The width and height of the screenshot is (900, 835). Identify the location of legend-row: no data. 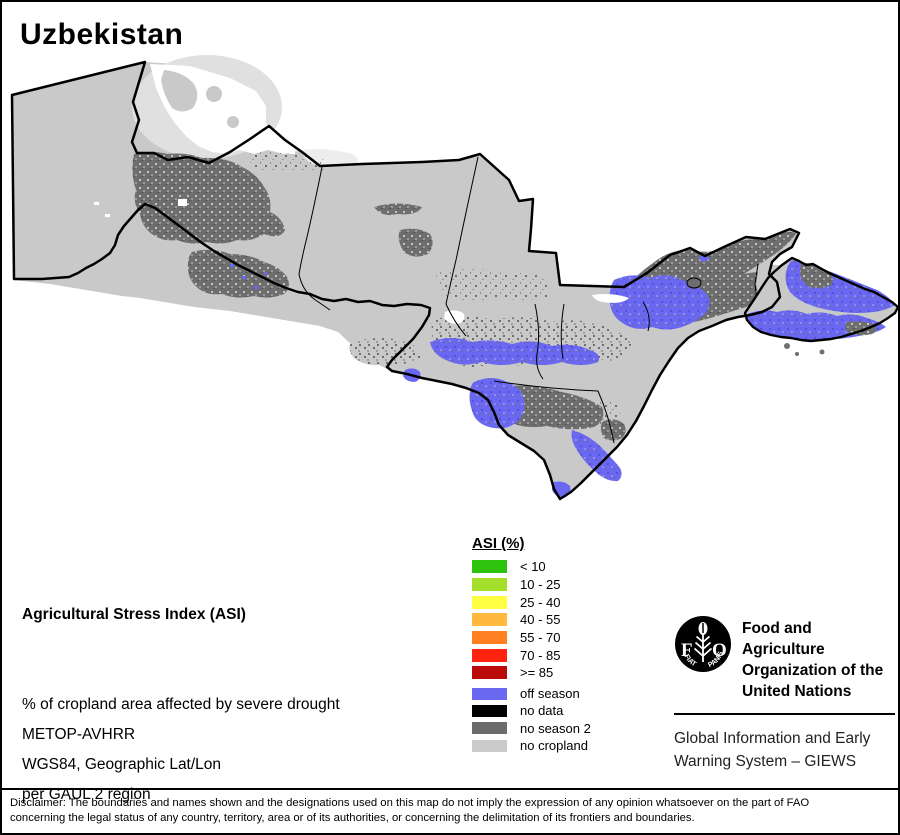
(531, 710).